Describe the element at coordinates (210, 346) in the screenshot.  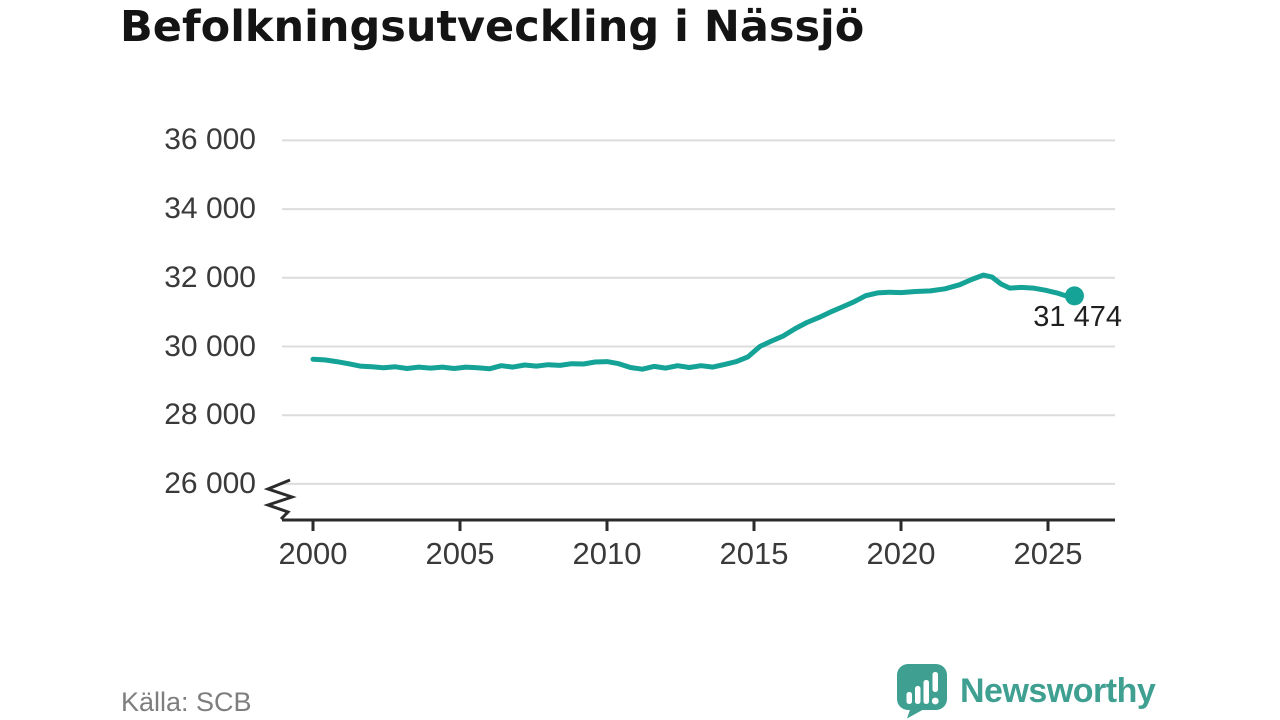
I see `y-tick-label: 30 000` at that location.